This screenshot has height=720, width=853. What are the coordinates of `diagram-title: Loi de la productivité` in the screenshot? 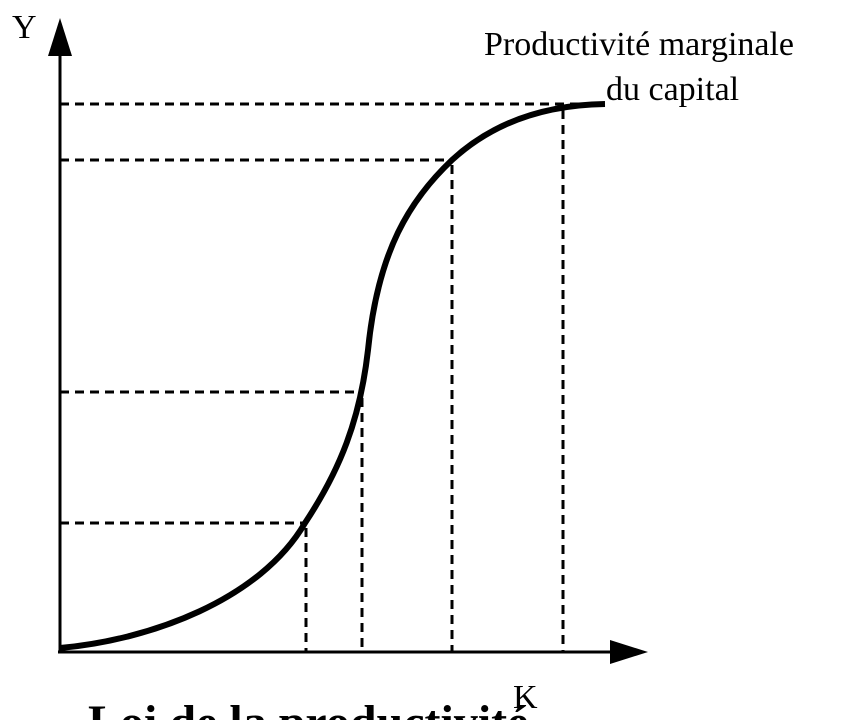 It's located at (308, 708).